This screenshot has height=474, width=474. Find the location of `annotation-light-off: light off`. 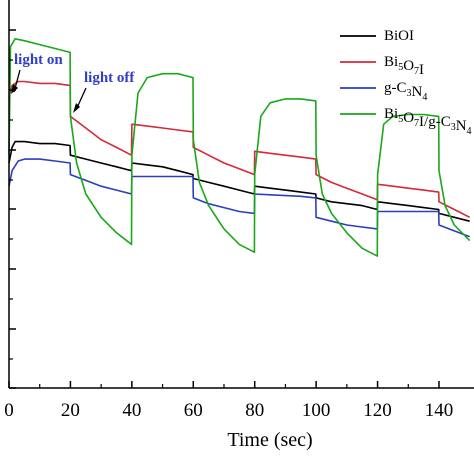

annotation-light-off: light off is located at coordinates (109, 78).